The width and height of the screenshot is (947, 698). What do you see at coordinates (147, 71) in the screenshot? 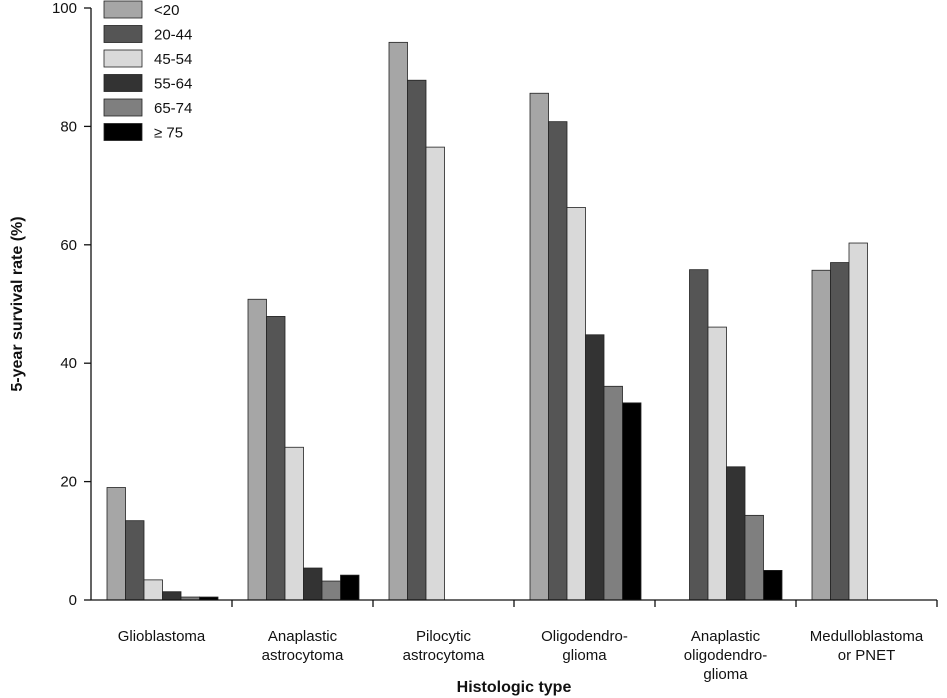
I see `legend: <20 20-44 45-54 55-64 65-74 ≥ 75` at bounding box center [147, 71].